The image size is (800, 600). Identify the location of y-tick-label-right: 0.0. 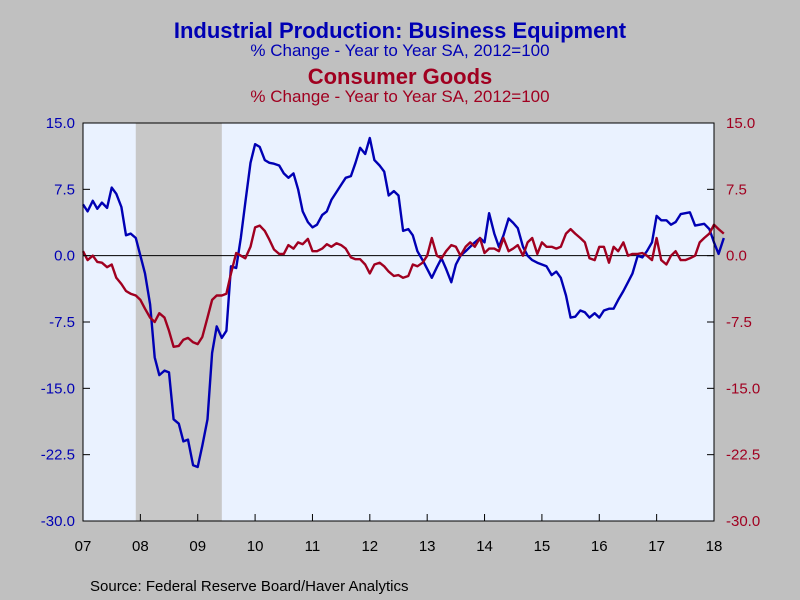
(736, 256).